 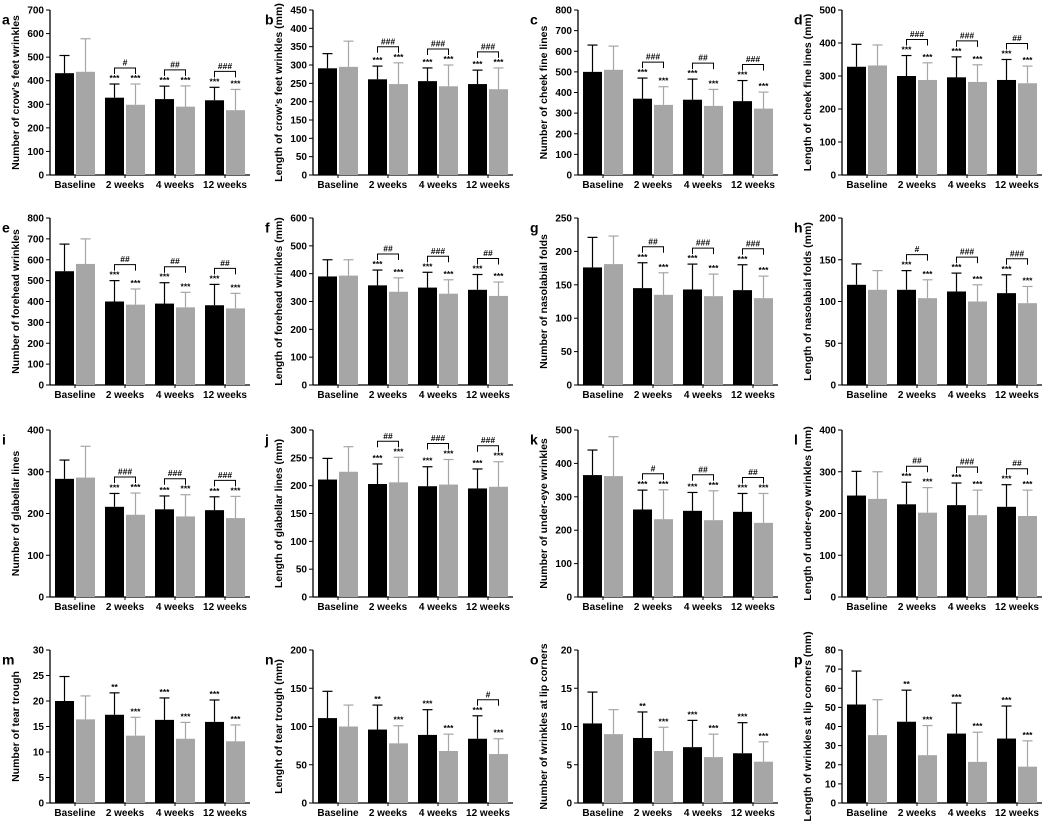 What do you see at coordinates (269, 659) in the screenshot?
I see `panel-letter: n` at bounding box center [269, 659].